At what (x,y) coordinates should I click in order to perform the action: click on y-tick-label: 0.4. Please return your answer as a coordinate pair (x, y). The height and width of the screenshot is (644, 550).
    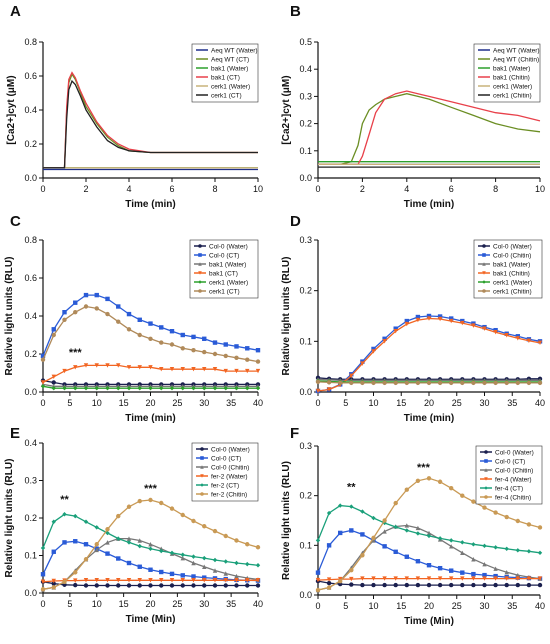
    Looking at the image, I should click on (30, 443).